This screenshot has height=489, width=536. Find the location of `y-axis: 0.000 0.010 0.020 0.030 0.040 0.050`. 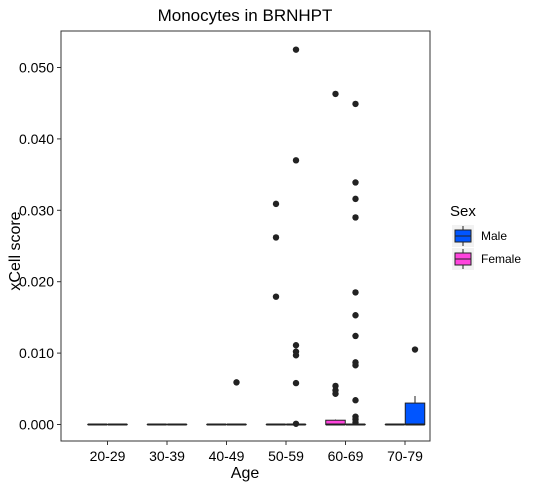

y-axis: 0.000 0.010 0.020 0.030 0.040 0.050 is located at coordinates (40, 246).